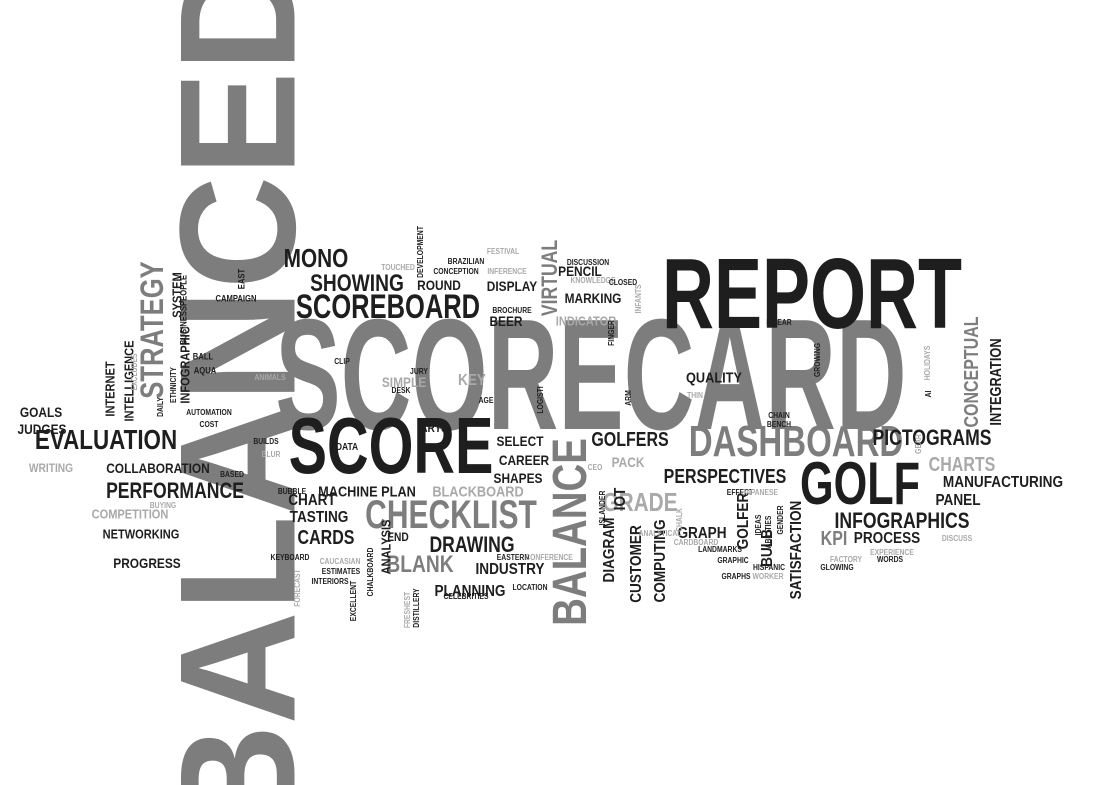  What do you see at coordinates (846, 559) in the screenshot?
I see `word-factory: FACTORY` at bounding box center [846, 559].